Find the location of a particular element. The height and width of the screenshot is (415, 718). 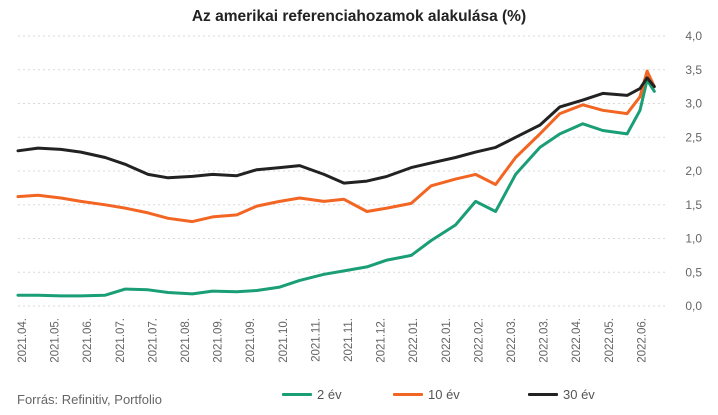

legend-item-30y: 30 év is located at coordinates (561, 394).